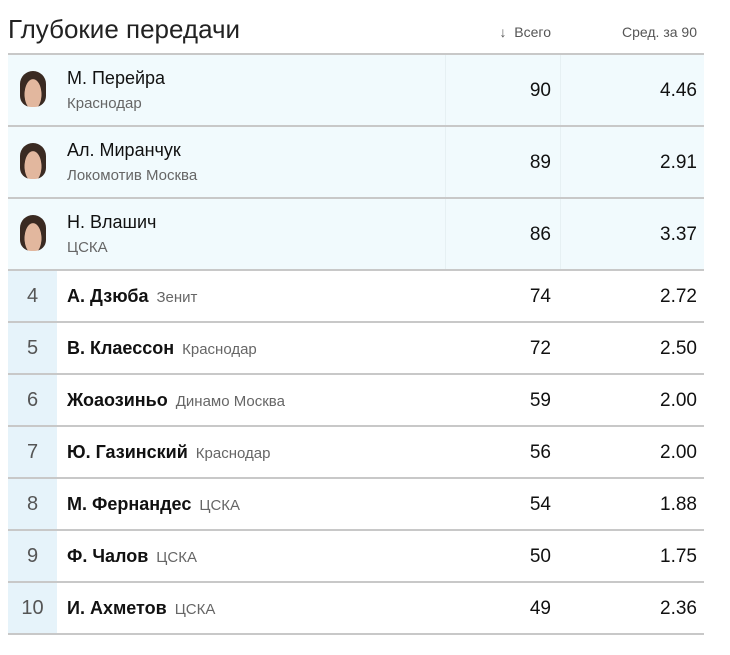 Image resolution: width=730 pixels, height=655 pixels. What do you see at coordinates (356, 505) in the screenshot?
I see `table-row: 8 М. Фернандес ЦСКА 54 1.88` at bounding box center [356, 505].